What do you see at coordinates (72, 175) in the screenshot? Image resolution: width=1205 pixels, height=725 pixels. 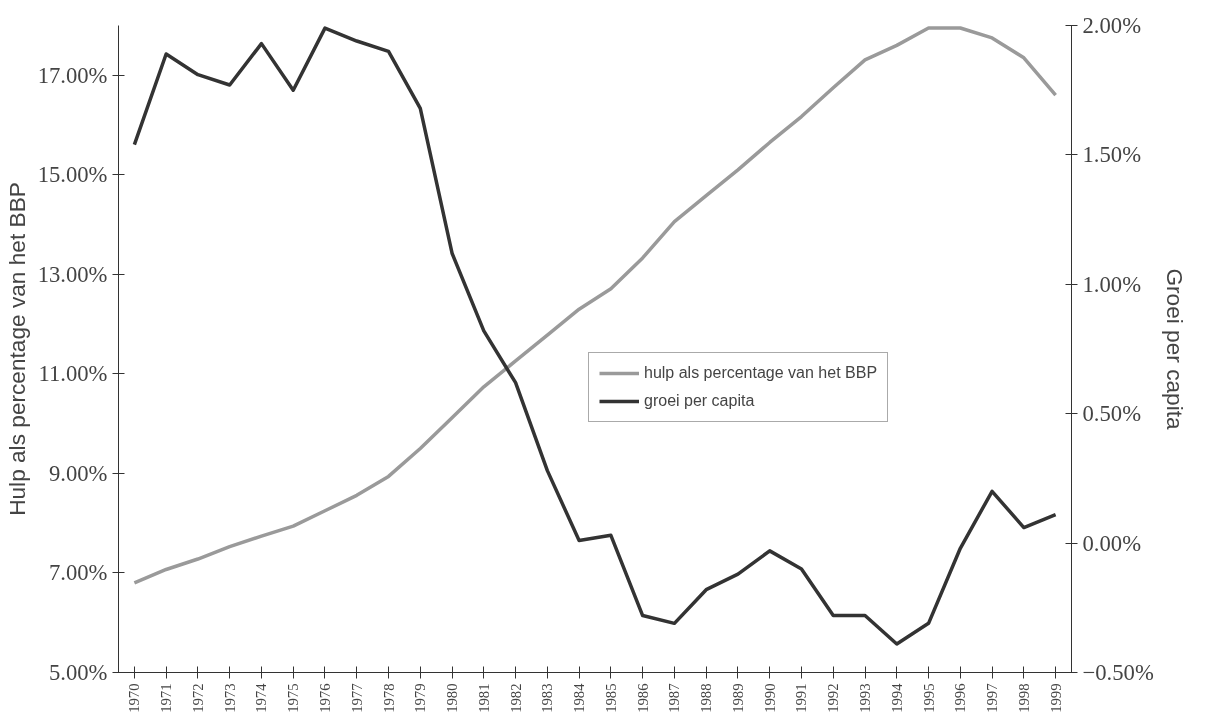 I see `y-tick-label: 15.00%` at bounding box center [72, 175].